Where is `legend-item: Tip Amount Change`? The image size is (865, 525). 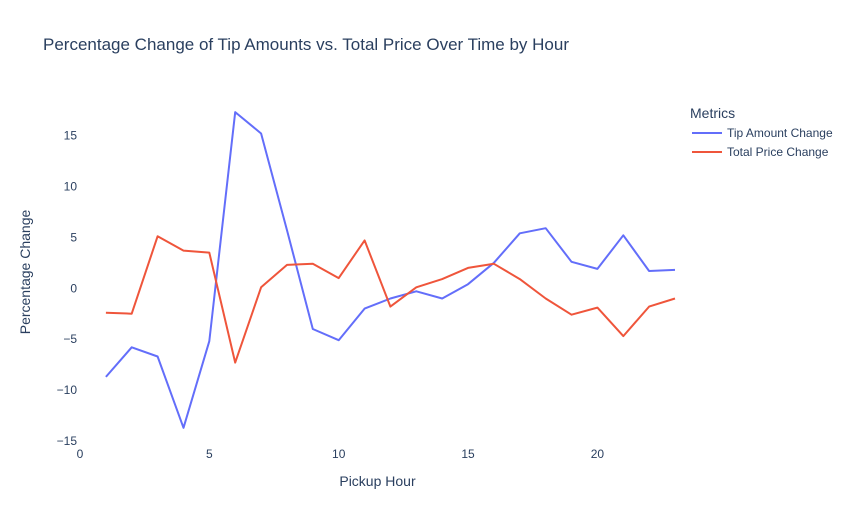
legend-item: Tip Amount Change is located at coordinates (762, 133).